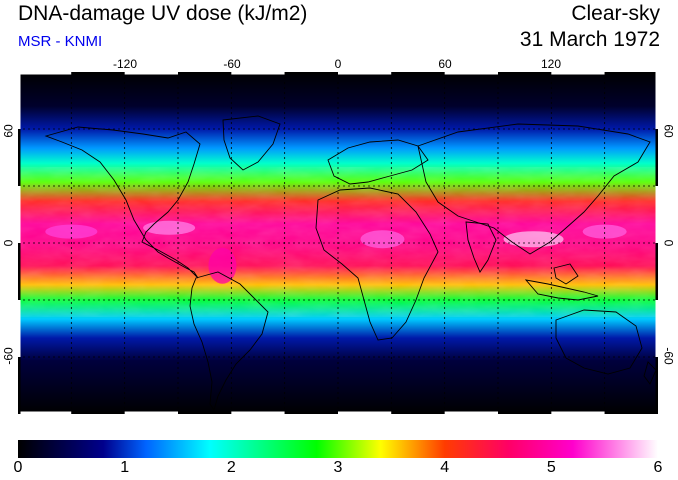  I want to click on scale-tick: 1, so click(125, 467).